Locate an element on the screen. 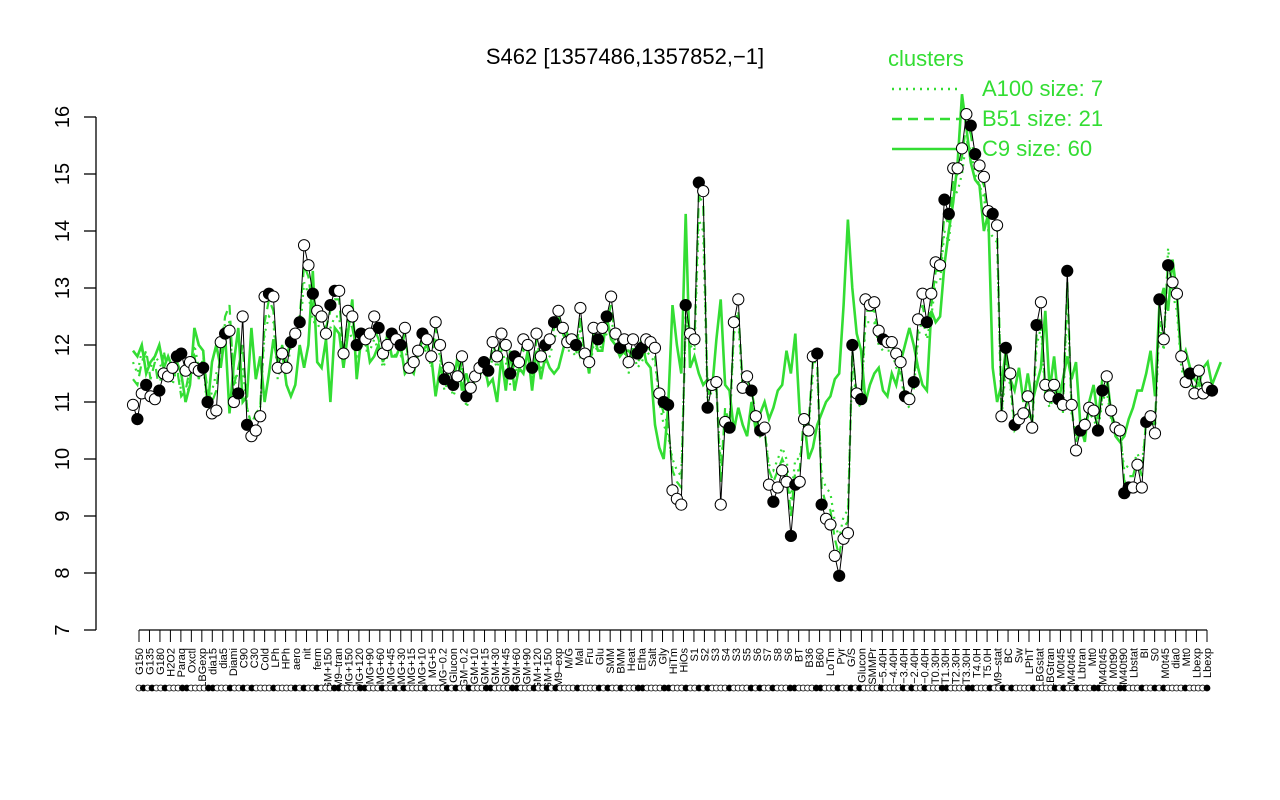  x-tick-label: Mt0 is located at coordinates (1093, 657).